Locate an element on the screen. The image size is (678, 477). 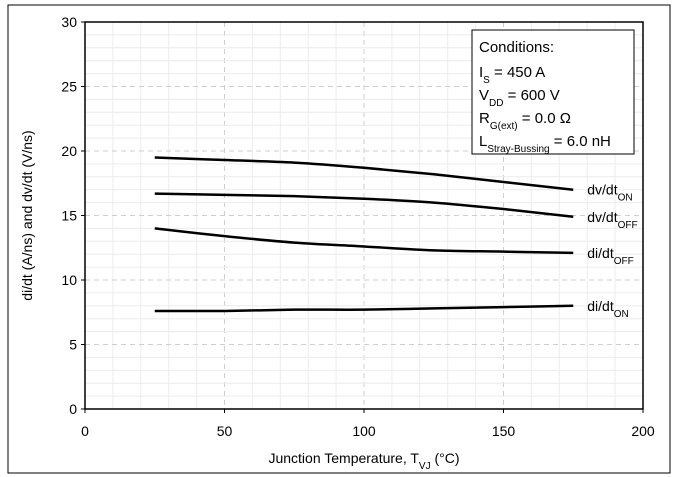
conditions-title: Conditions: is located at coordinates (516, 47).